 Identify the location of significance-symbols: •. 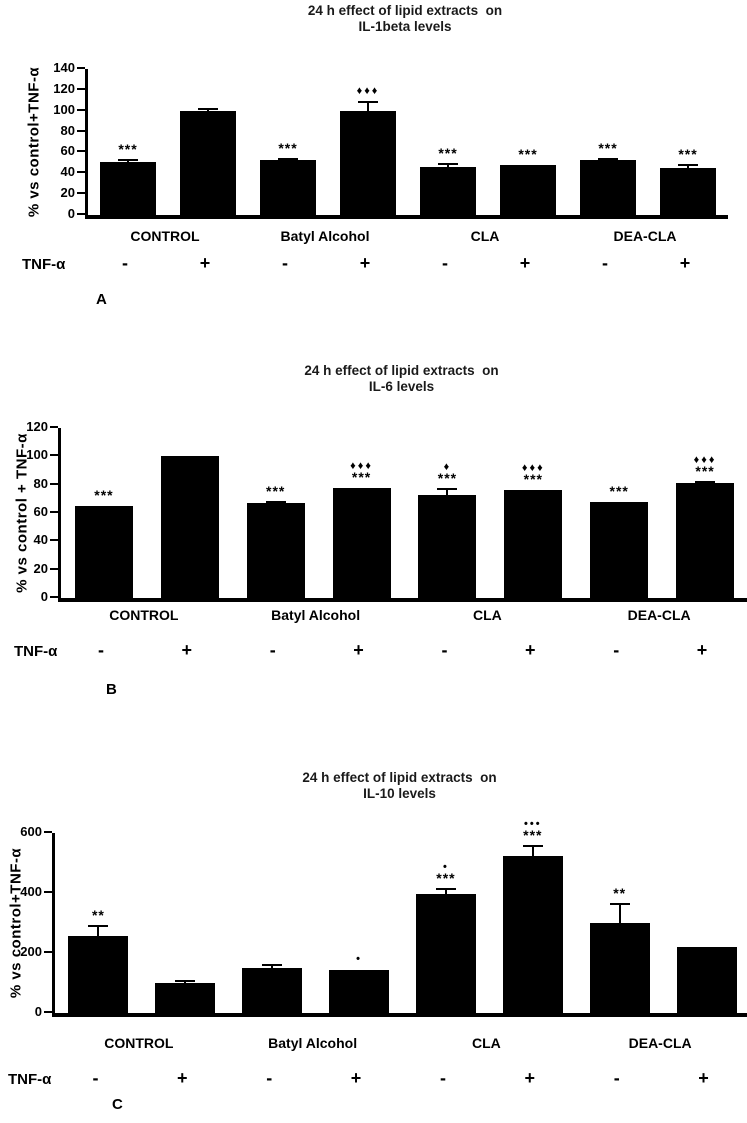
(446, 867).